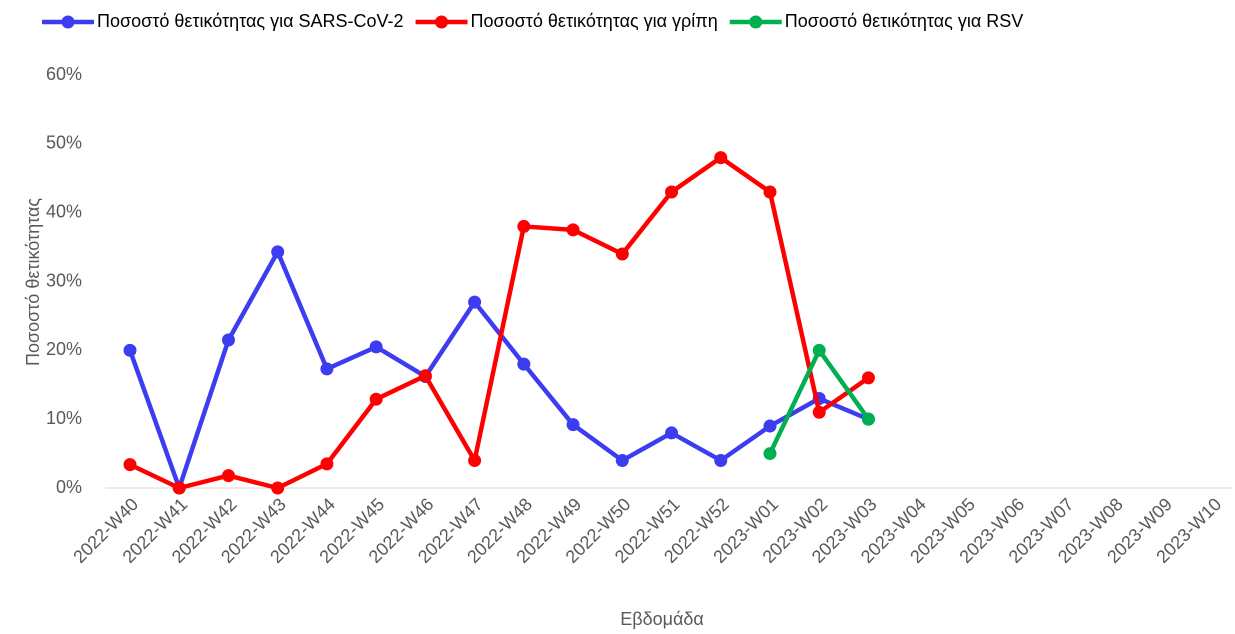  What do you see at coordinates (64, 74) in the screenshot?
I see `y-tick-label: 60%` at bounding box center [64, 74].